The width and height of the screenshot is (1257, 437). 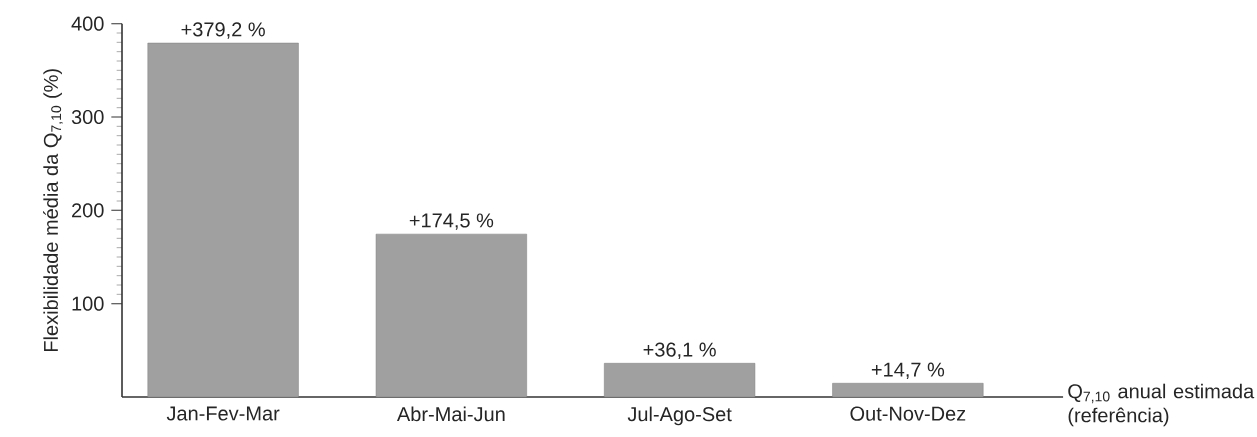 I want to click on data-label: +36,1 %, so click(x=679, y=351).